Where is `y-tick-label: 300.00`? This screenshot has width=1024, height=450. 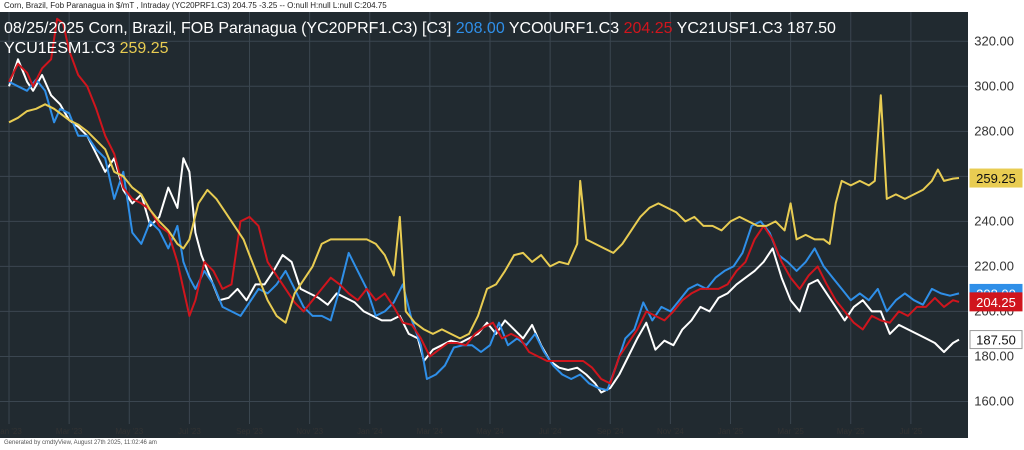
y-tick-label: 300.00 is located at coordinates (994, 85).